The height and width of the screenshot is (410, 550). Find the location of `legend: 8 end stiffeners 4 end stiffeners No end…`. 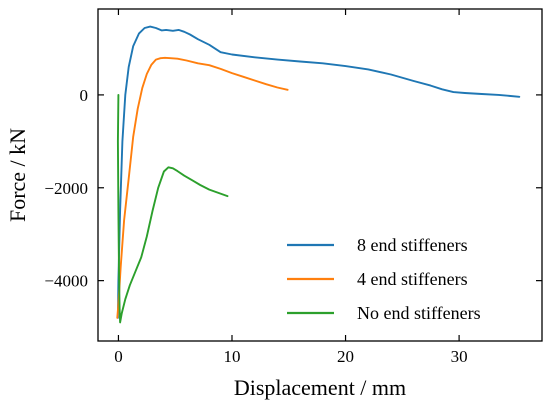

legend: 8 end stiffeners 4 end stiffeners No end… is located at coordinates (384, 279).